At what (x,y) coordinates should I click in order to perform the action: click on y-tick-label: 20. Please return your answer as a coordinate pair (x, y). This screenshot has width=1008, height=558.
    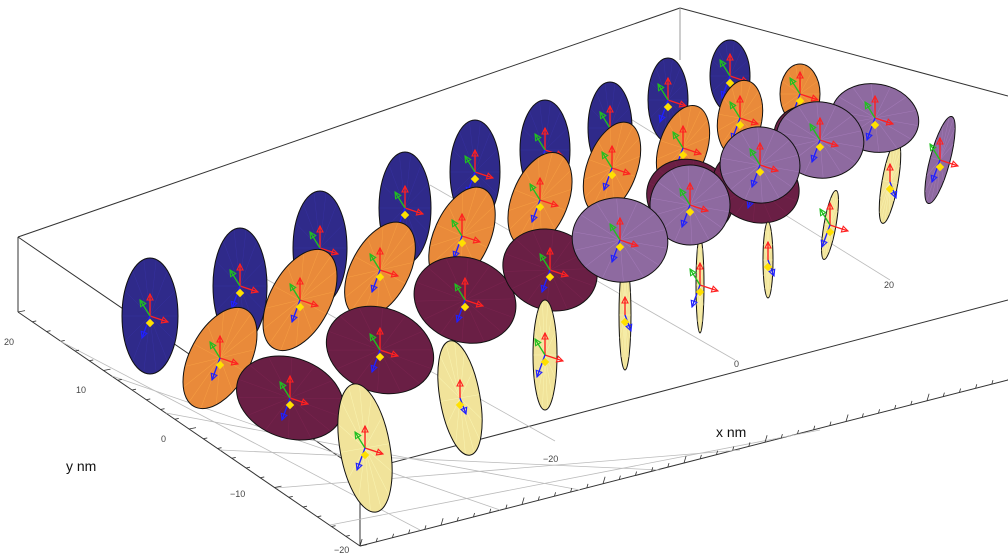
    Looking at the image, I should click on (9, 342).